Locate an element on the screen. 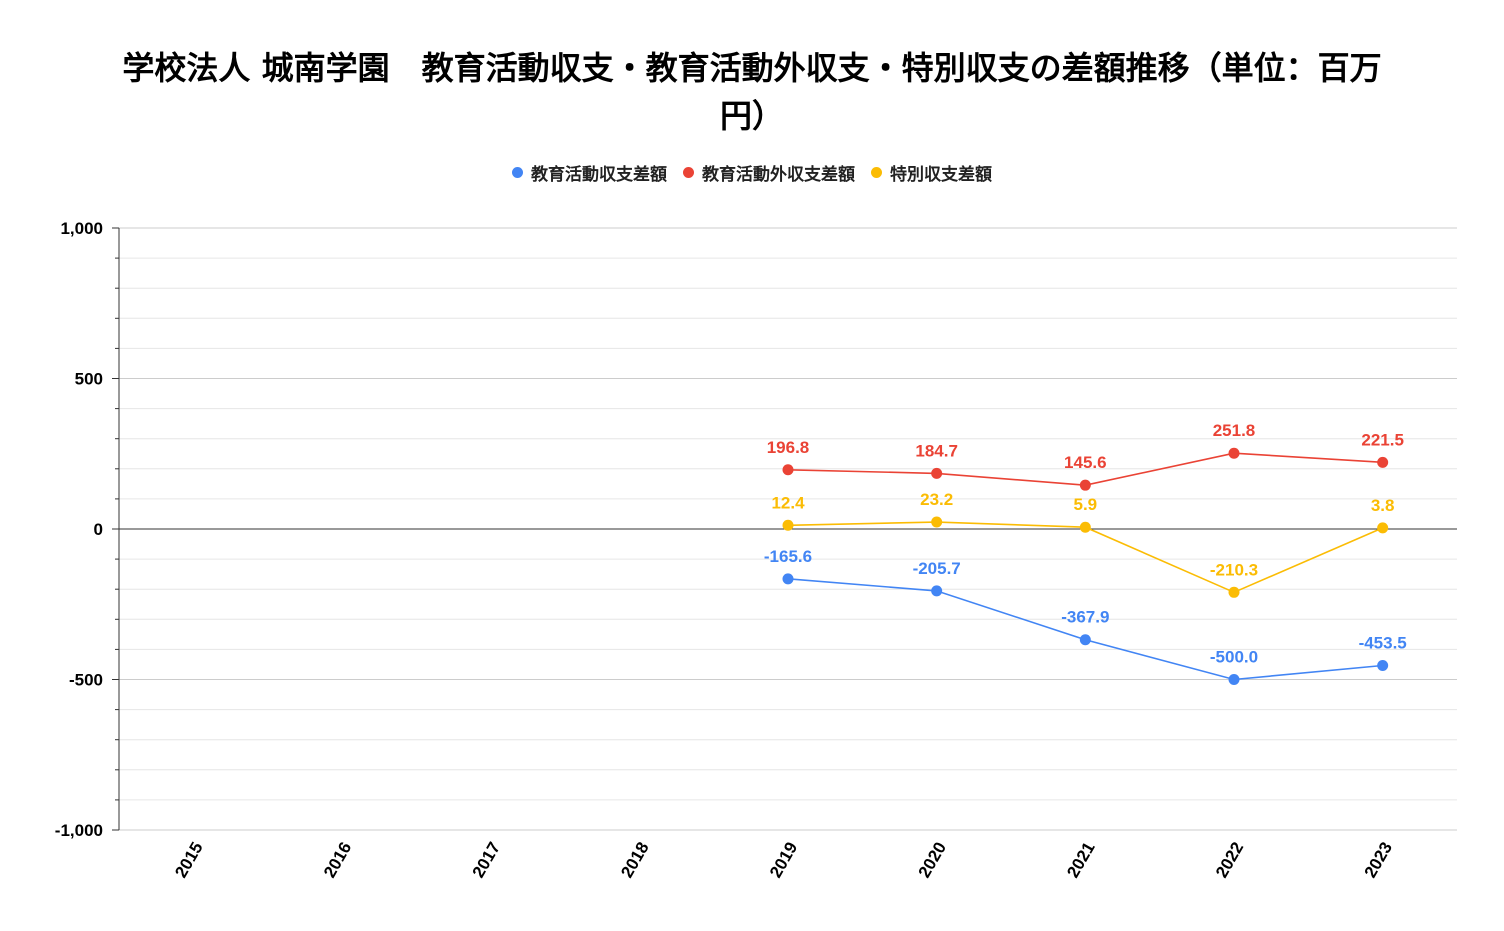  chart-title-line-2: 円） is located at coordinates (751, 116).